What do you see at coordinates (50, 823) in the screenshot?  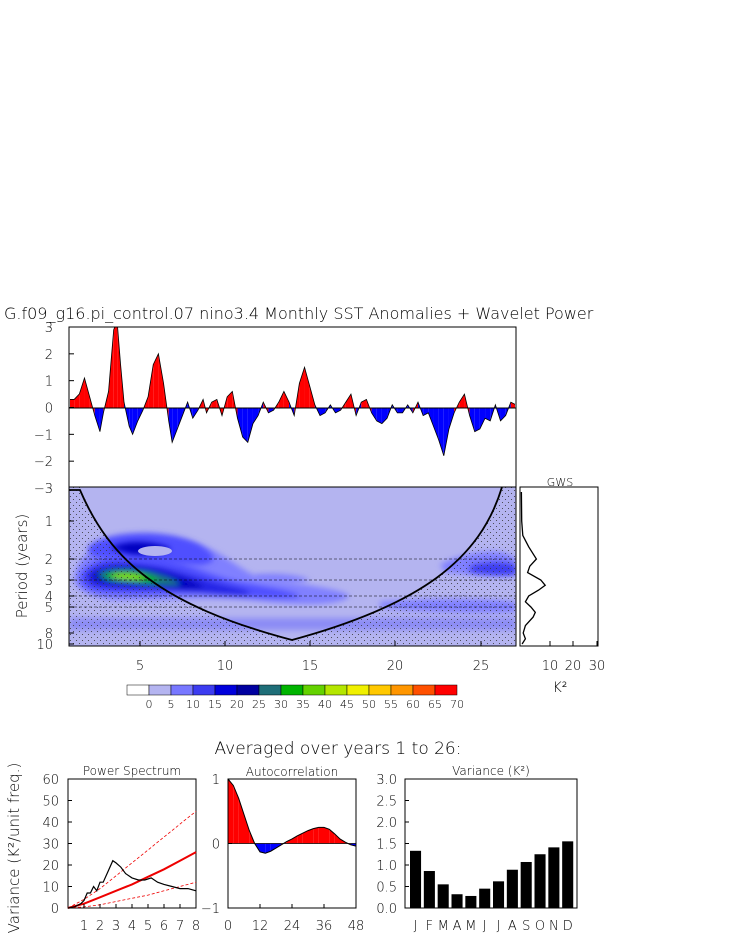 I see `power-y-tick-label: 40` at bounding box center [50, 823].